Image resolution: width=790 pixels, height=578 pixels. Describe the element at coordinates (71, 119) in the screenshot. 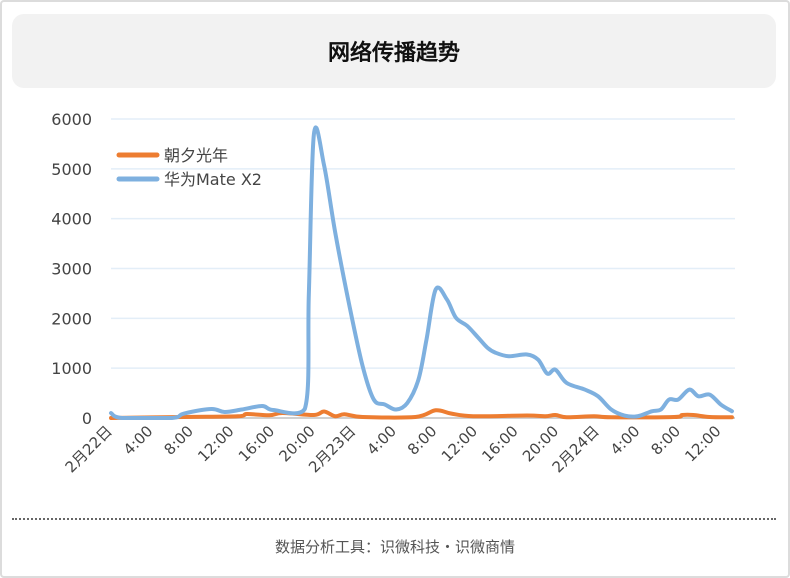

I see `y-tick-label: 6000` at that location.